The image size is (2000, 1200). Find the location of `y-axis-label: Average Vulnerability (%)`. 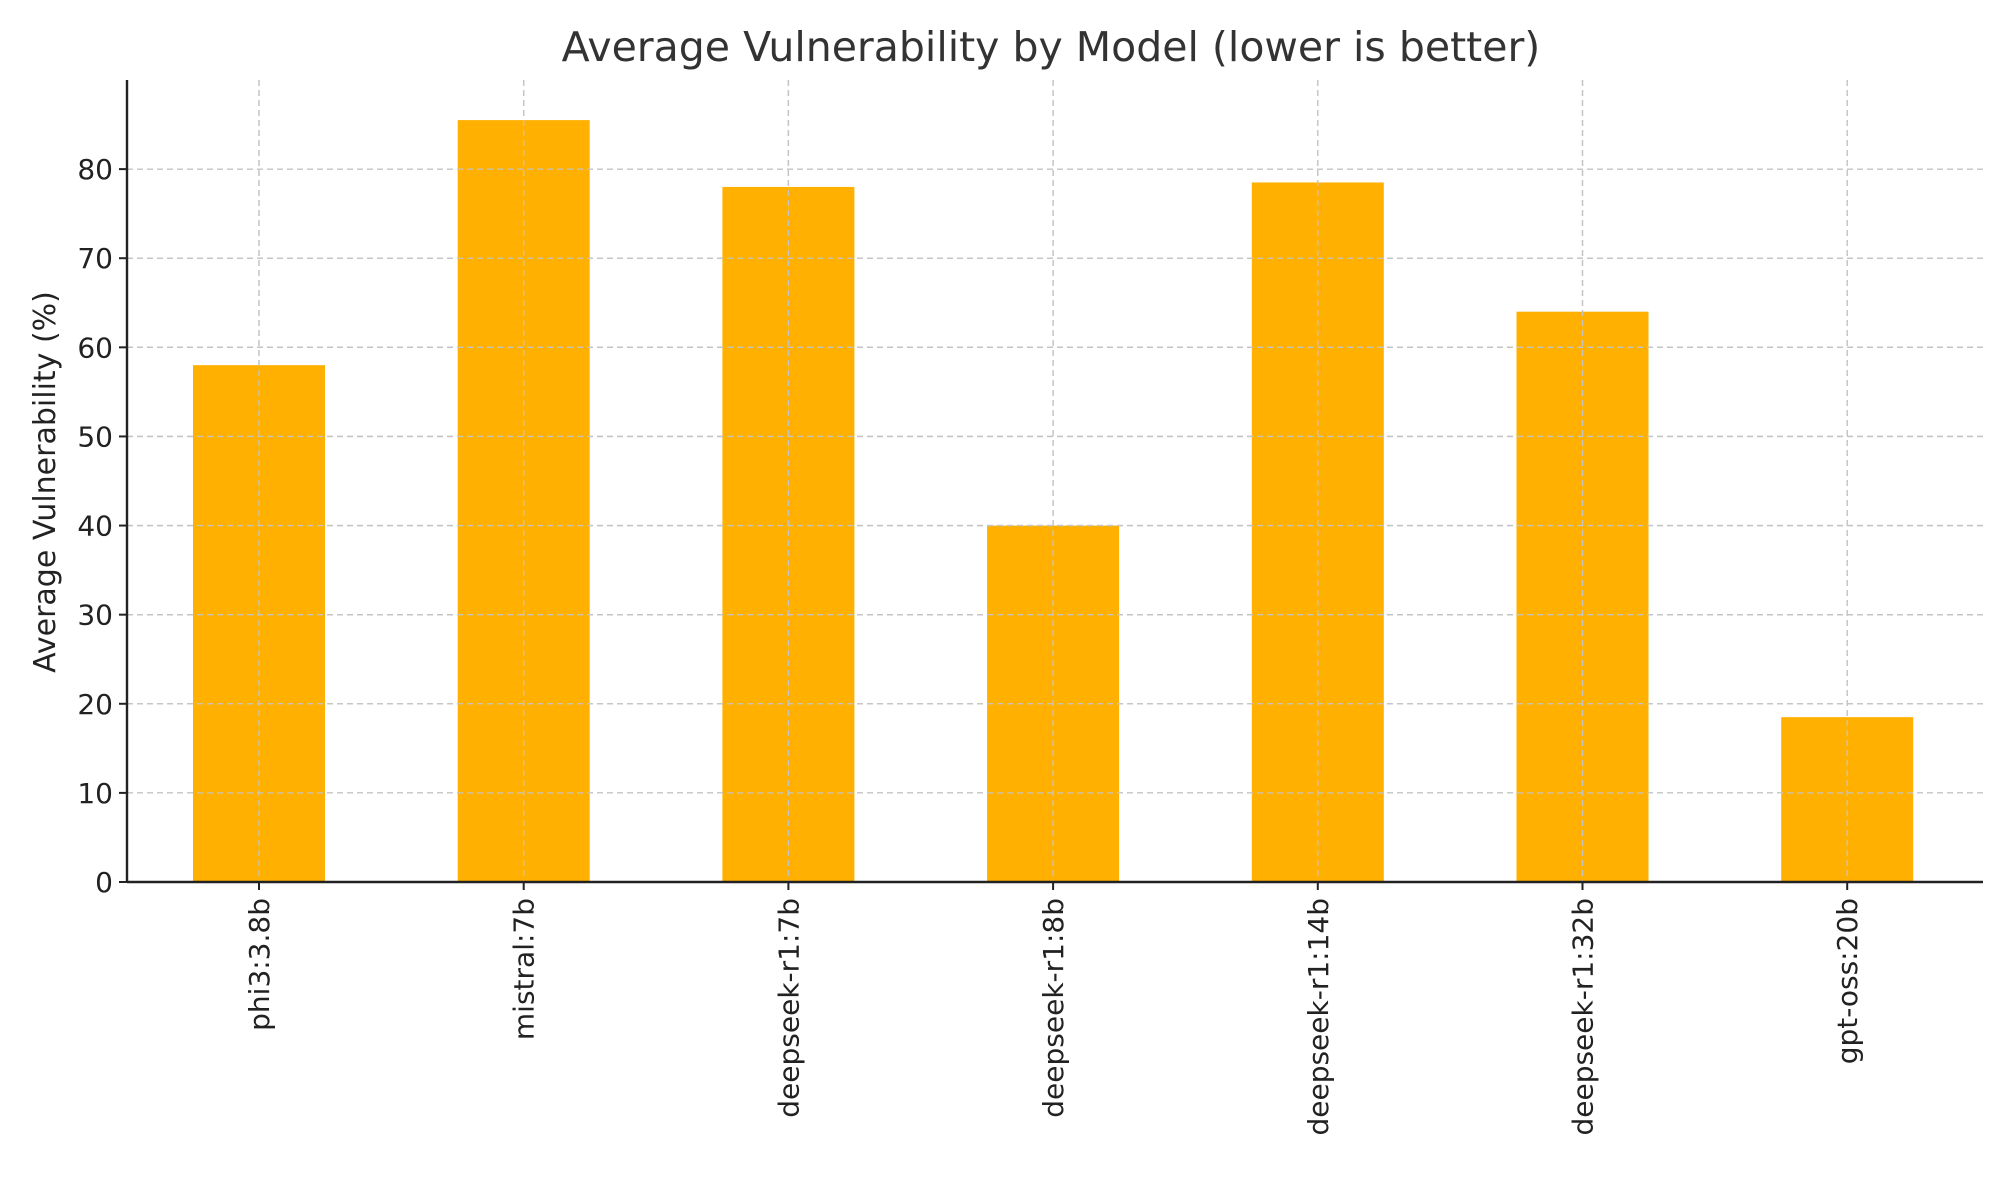

y-axis-label: Average Vulnerability (%) is located at coordinates (45, 482).